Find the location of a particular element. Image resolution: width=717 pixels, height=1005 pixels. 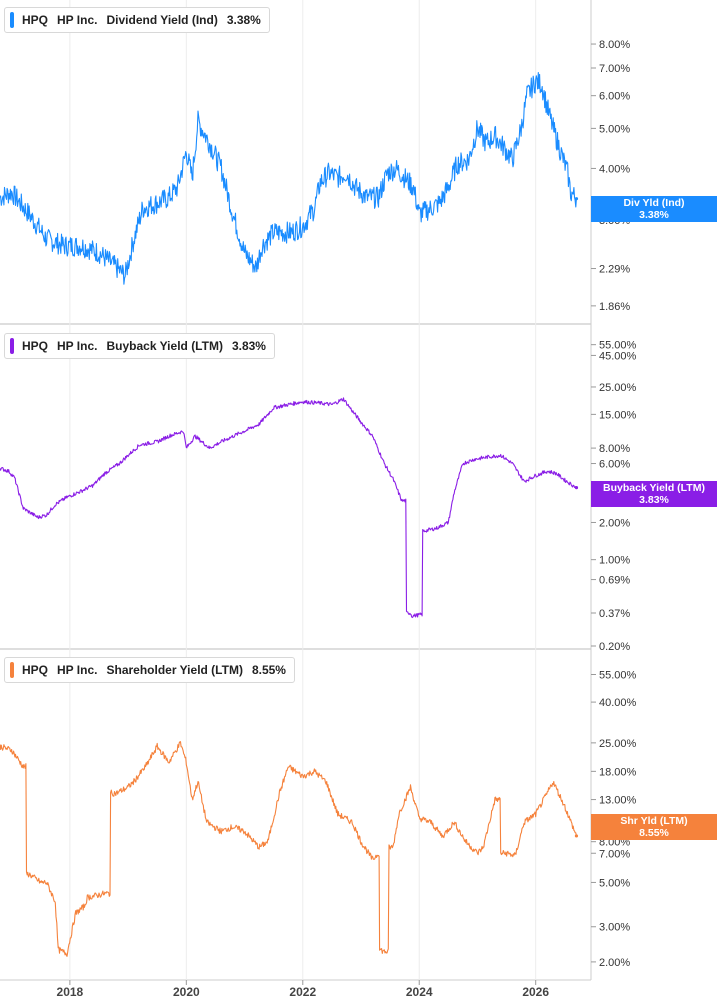

y-tick-label: 1.86% is located at coordinates (614, 307).